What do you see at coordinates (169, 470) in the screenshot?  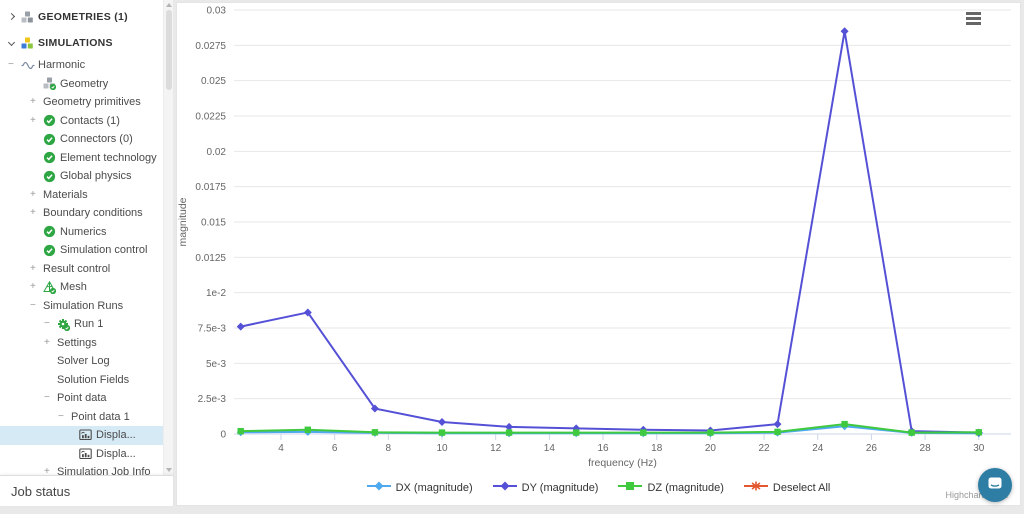 I see `scroll-down-icon` at bounding box center [169, 470].